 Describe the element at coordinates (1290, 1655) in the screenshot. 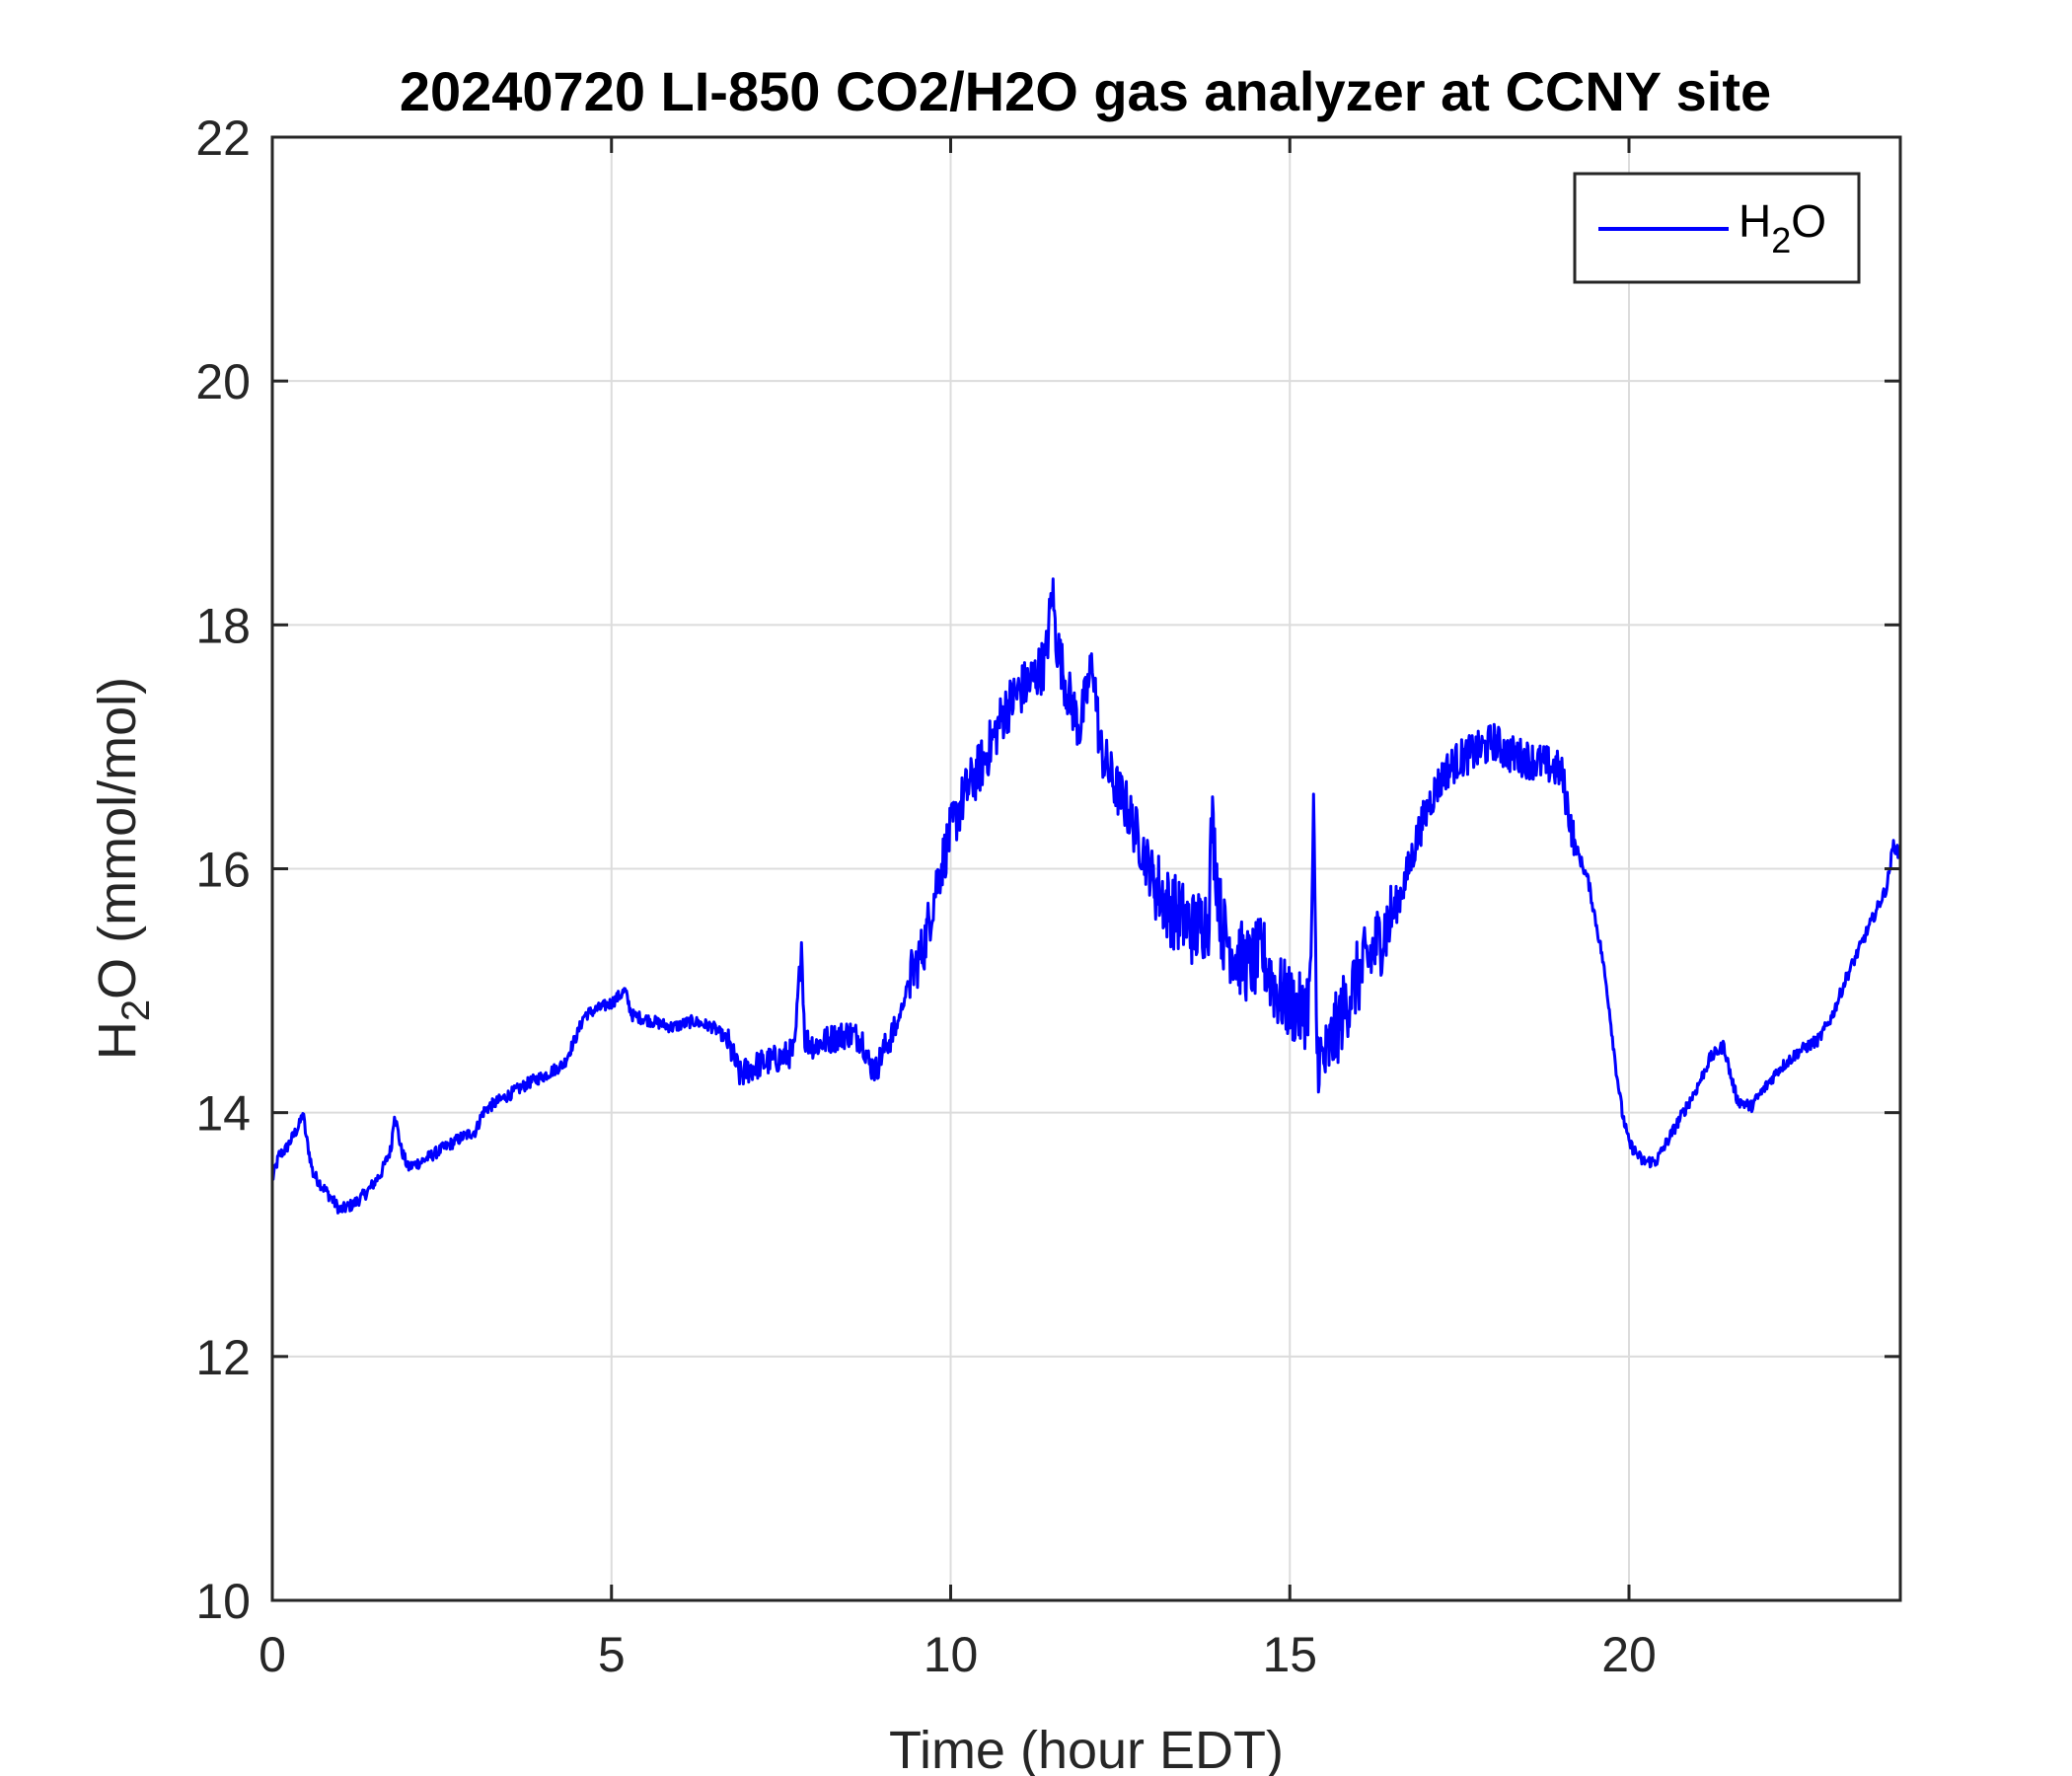

I see `x-tick-label: 15` at that location.